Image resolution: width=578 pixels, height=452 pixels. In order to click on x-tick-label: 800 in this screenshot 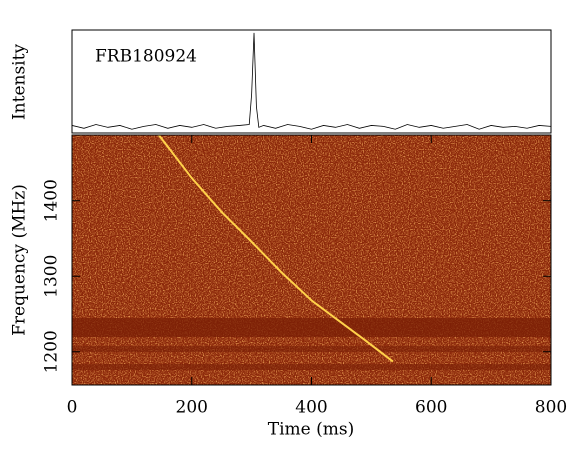, I will do `click(551, 408)`.